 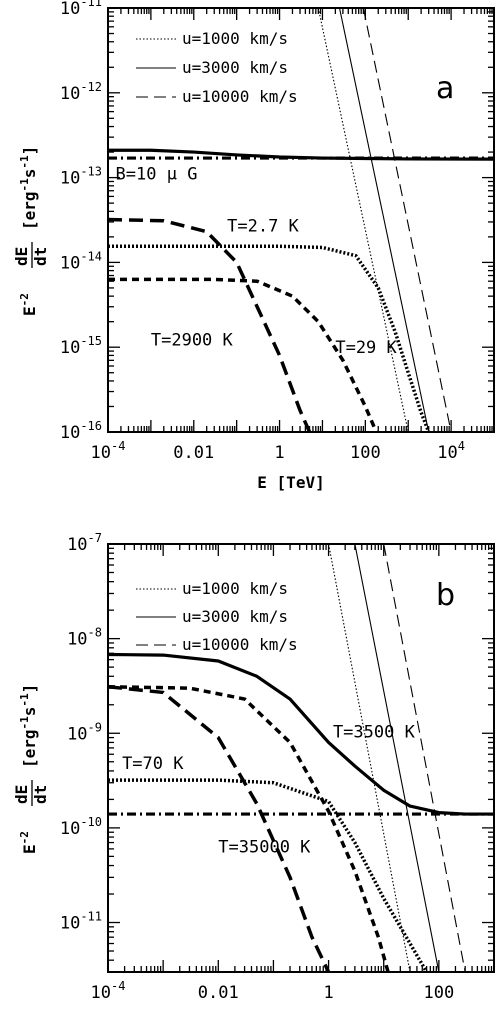 What do you see at coordinates (153, 764) in the screenshot?
I see `curve-annotation: T=70 K` at bounding box center [153, 764].